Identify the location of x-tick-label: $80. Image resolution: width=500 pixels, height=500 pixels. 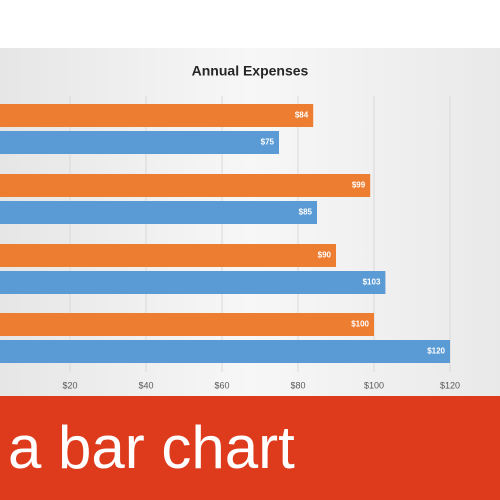
(297, 385).